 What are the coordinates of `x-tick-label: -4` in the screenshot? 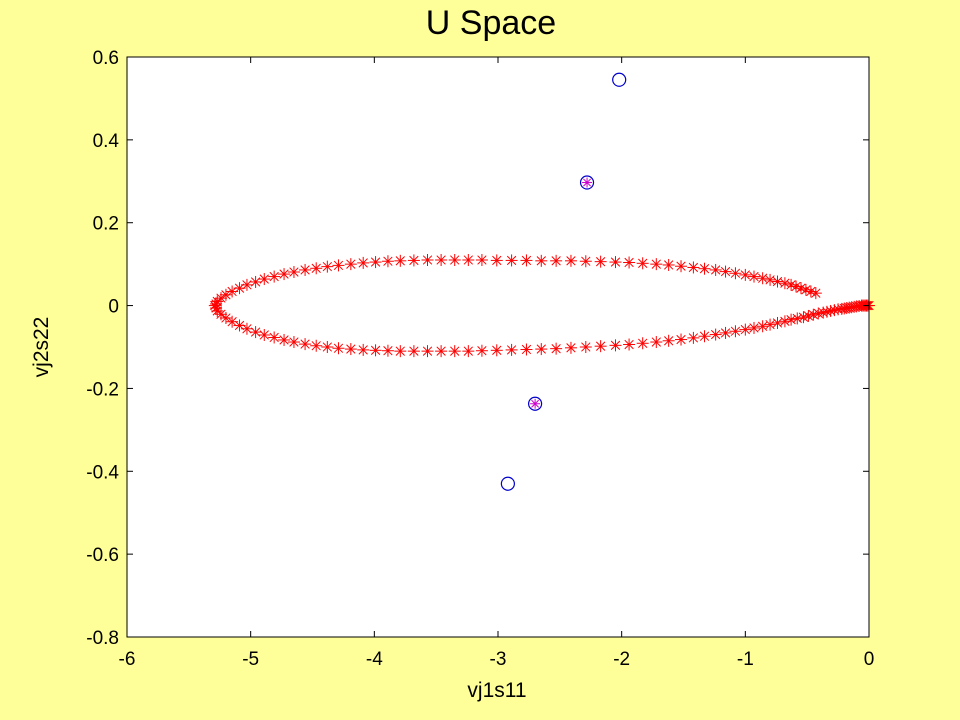 It's located at (374, 659).